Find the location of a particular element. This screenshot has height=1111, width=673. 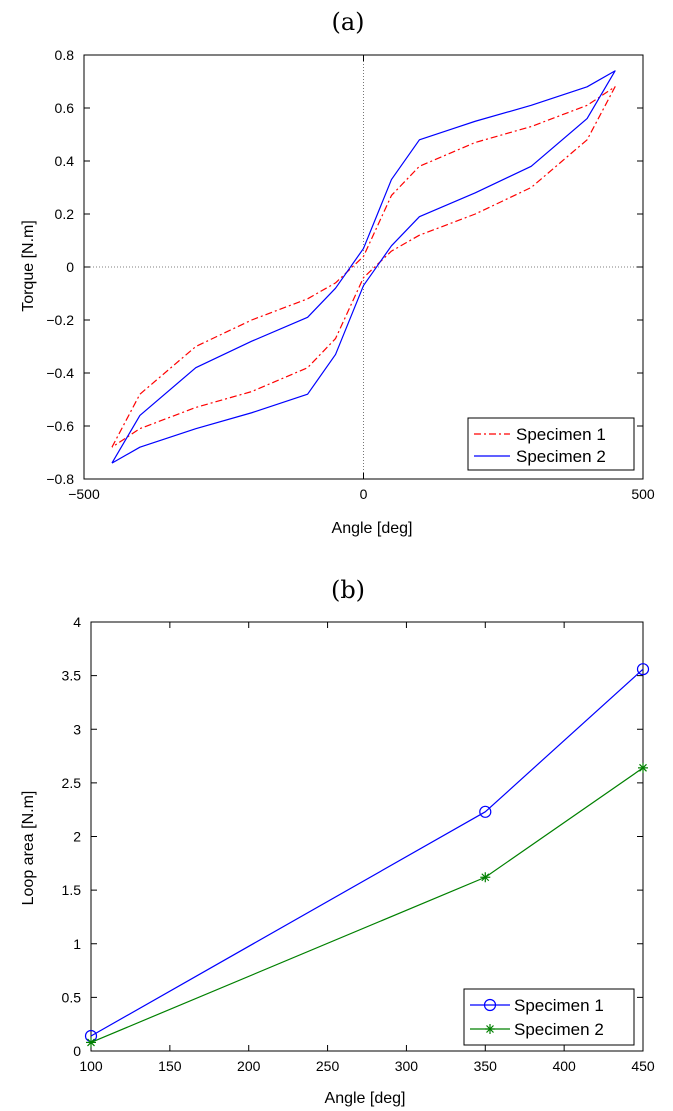

chart-a-ytick-label: 0.4 is located at coordinates (65, 161).